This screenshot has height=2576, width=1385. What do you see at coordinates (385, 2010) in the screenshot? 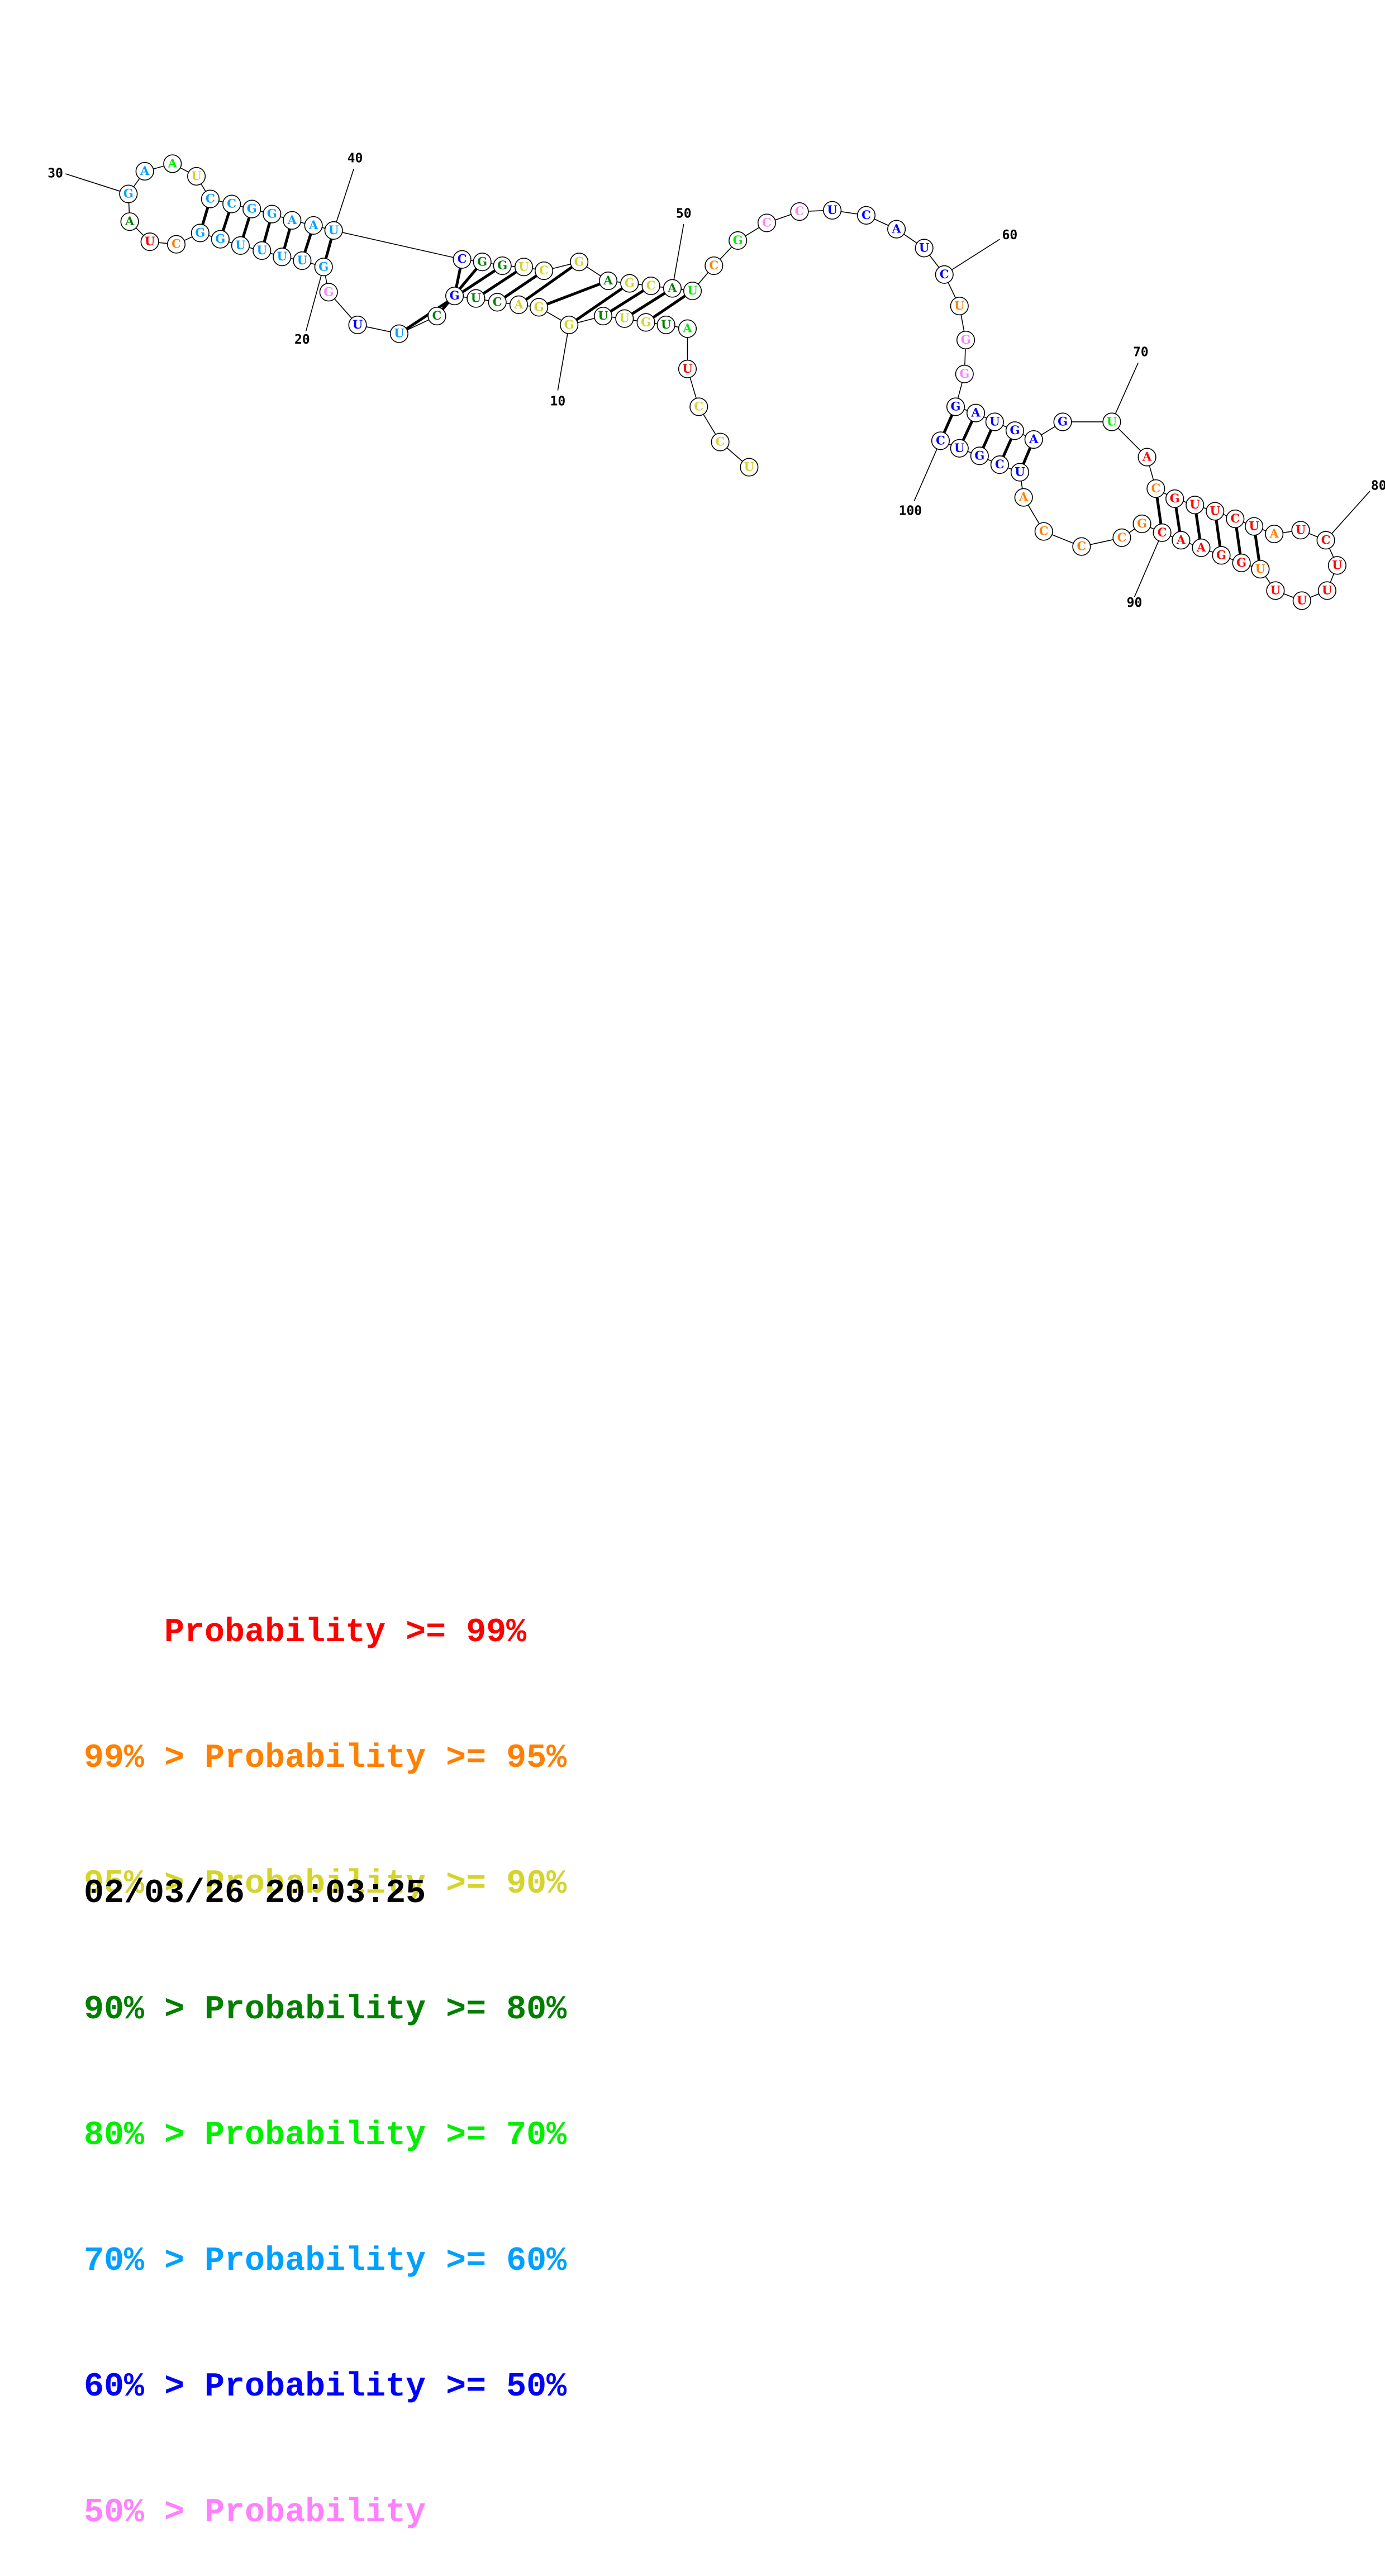
I see `legend-label: Probability >= 80%` at bounding box center [385, 2010].